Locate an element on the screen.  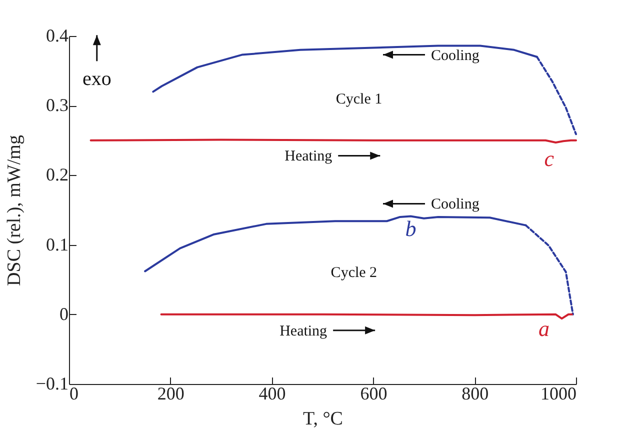
x-axis-title: T, °C is located at coordinates (323, 419).